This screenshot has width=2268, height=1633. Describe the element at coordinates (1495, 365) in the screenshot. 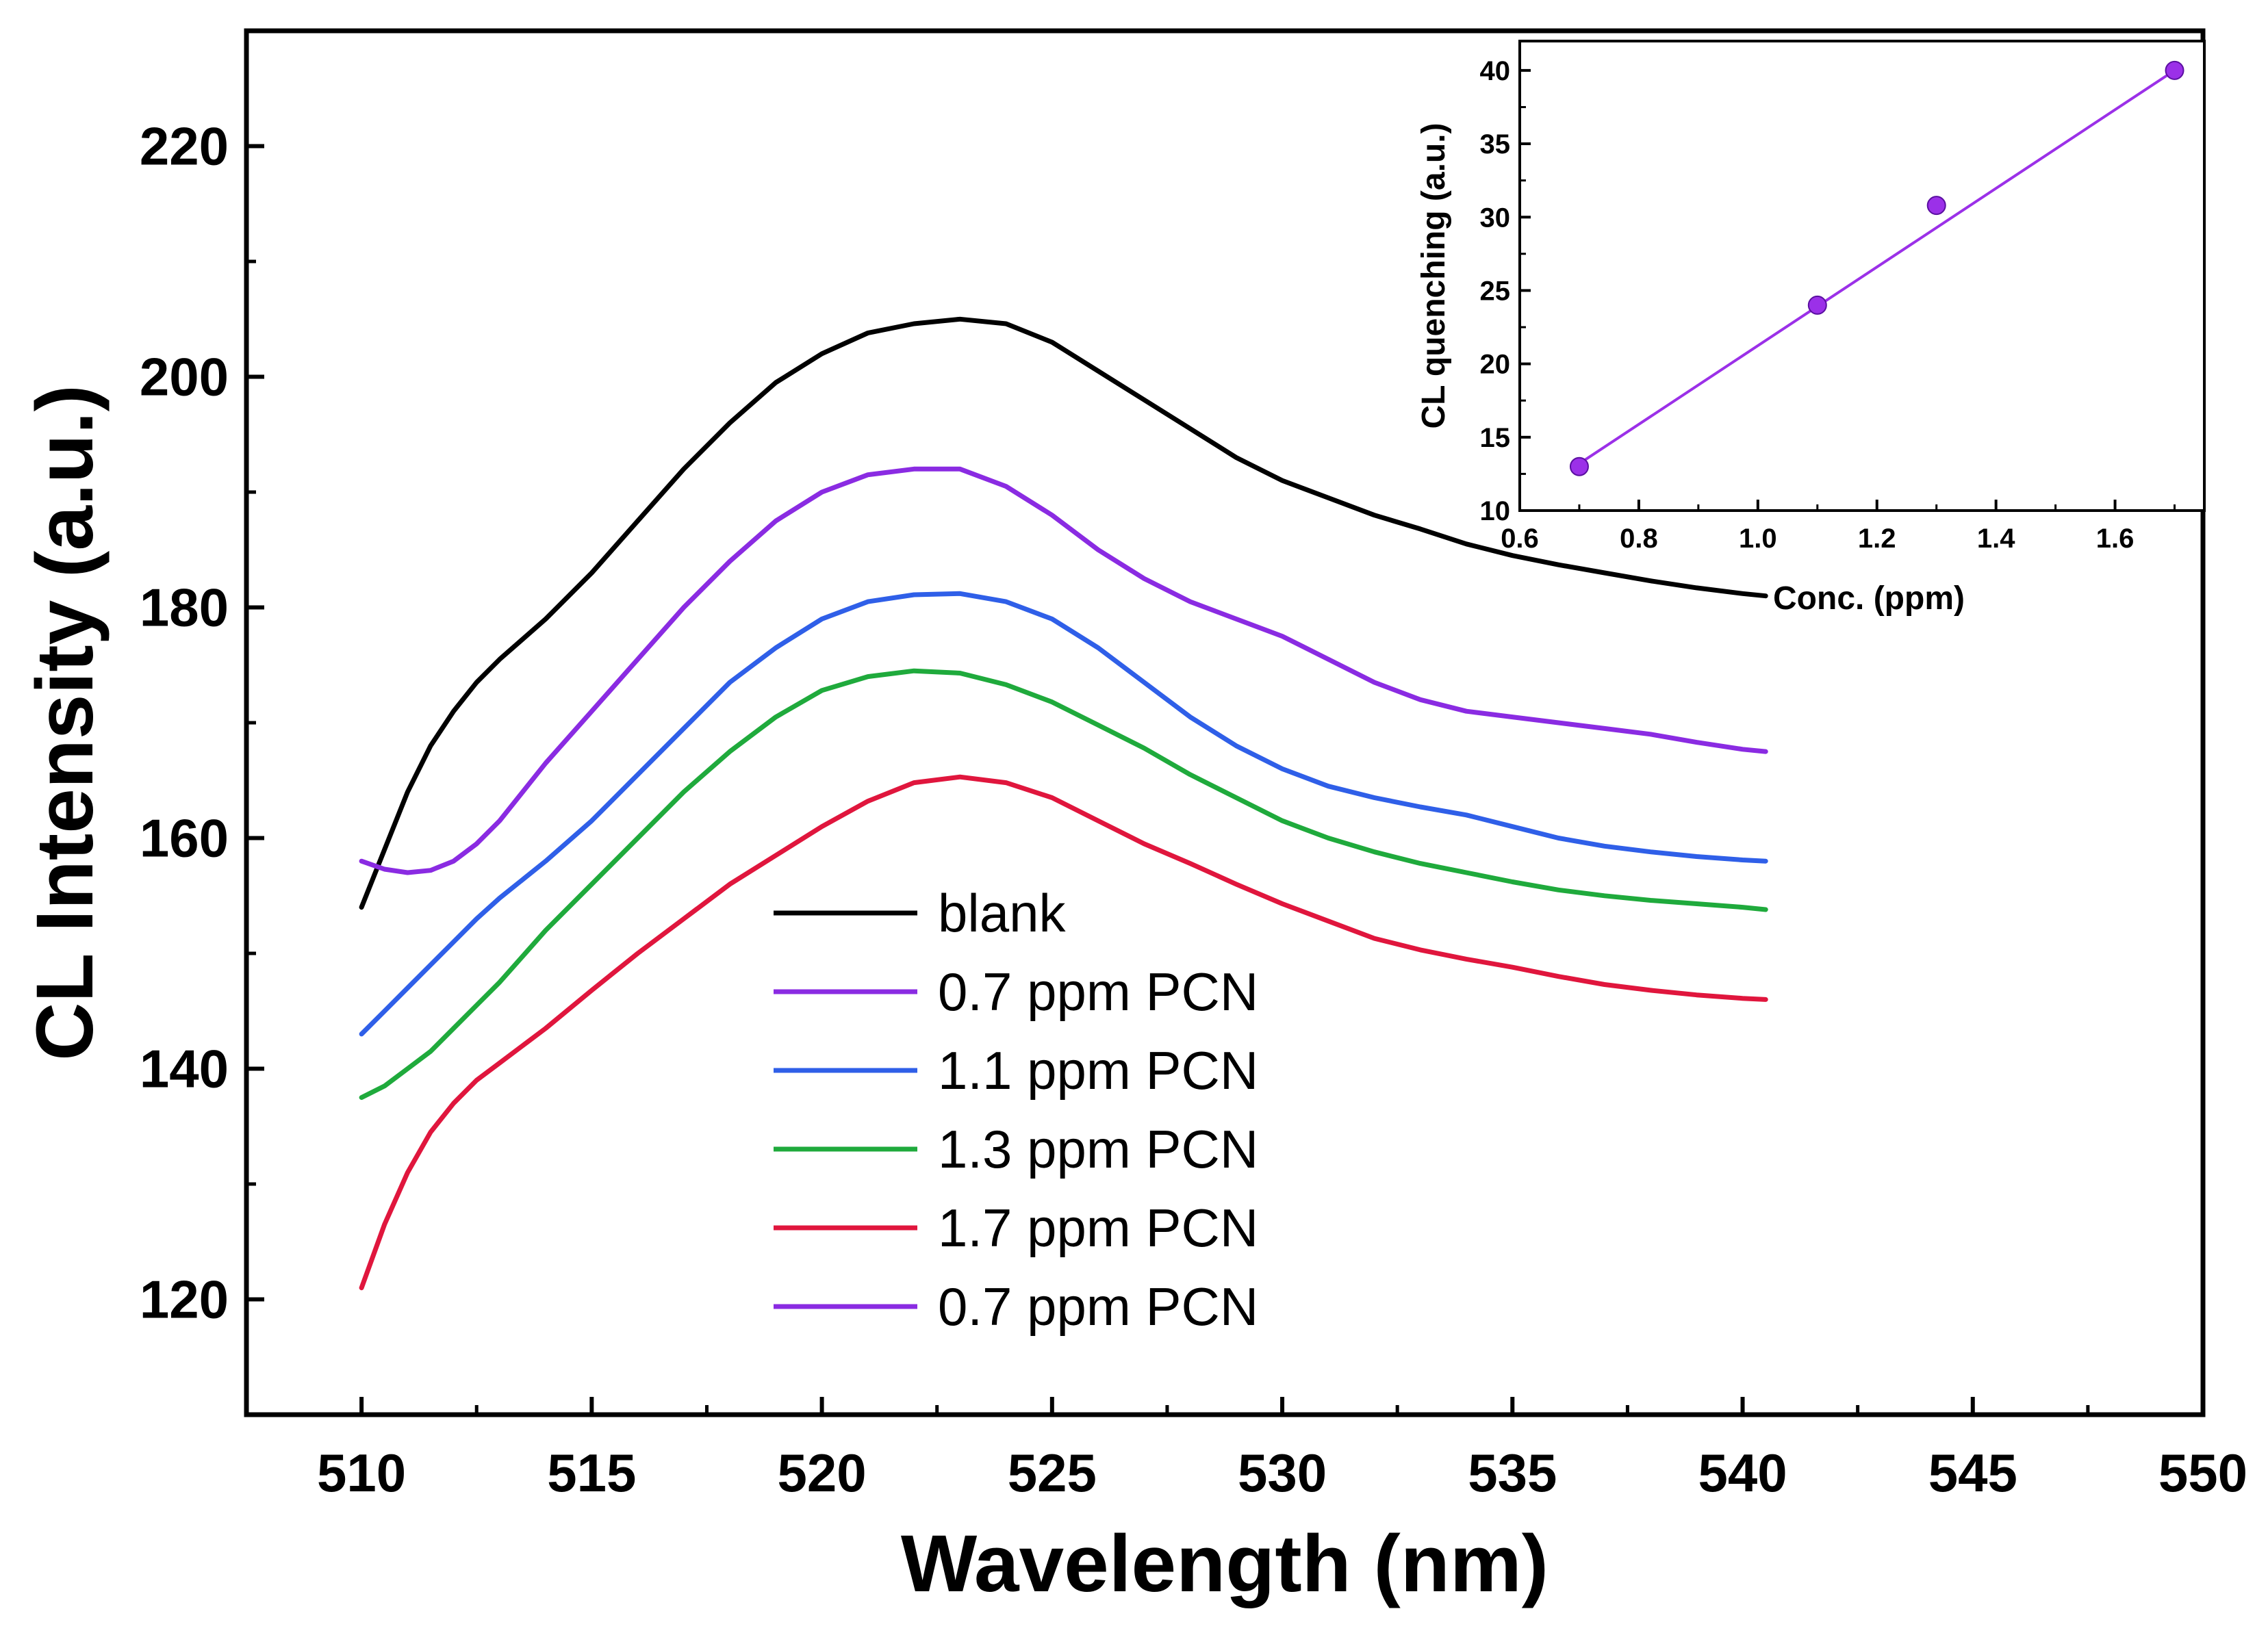

I see `inset-y-tick-label-20: 20` at that location.